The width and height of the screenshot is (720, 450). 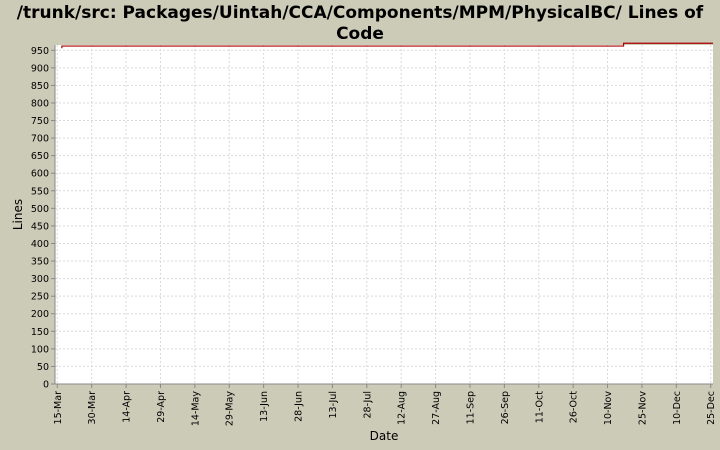 What do you see at coordinates (40, 103) in the screenshot?
I see `y-tick-label: 800` at bounding box center [40, 103].